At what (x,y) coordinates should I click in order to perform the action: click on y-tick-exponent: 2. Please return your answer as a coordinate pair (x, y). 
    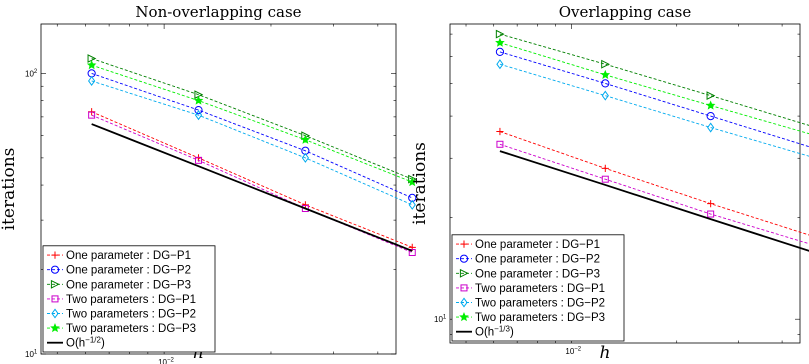
    Looking at the image, I should click on (36, 72).